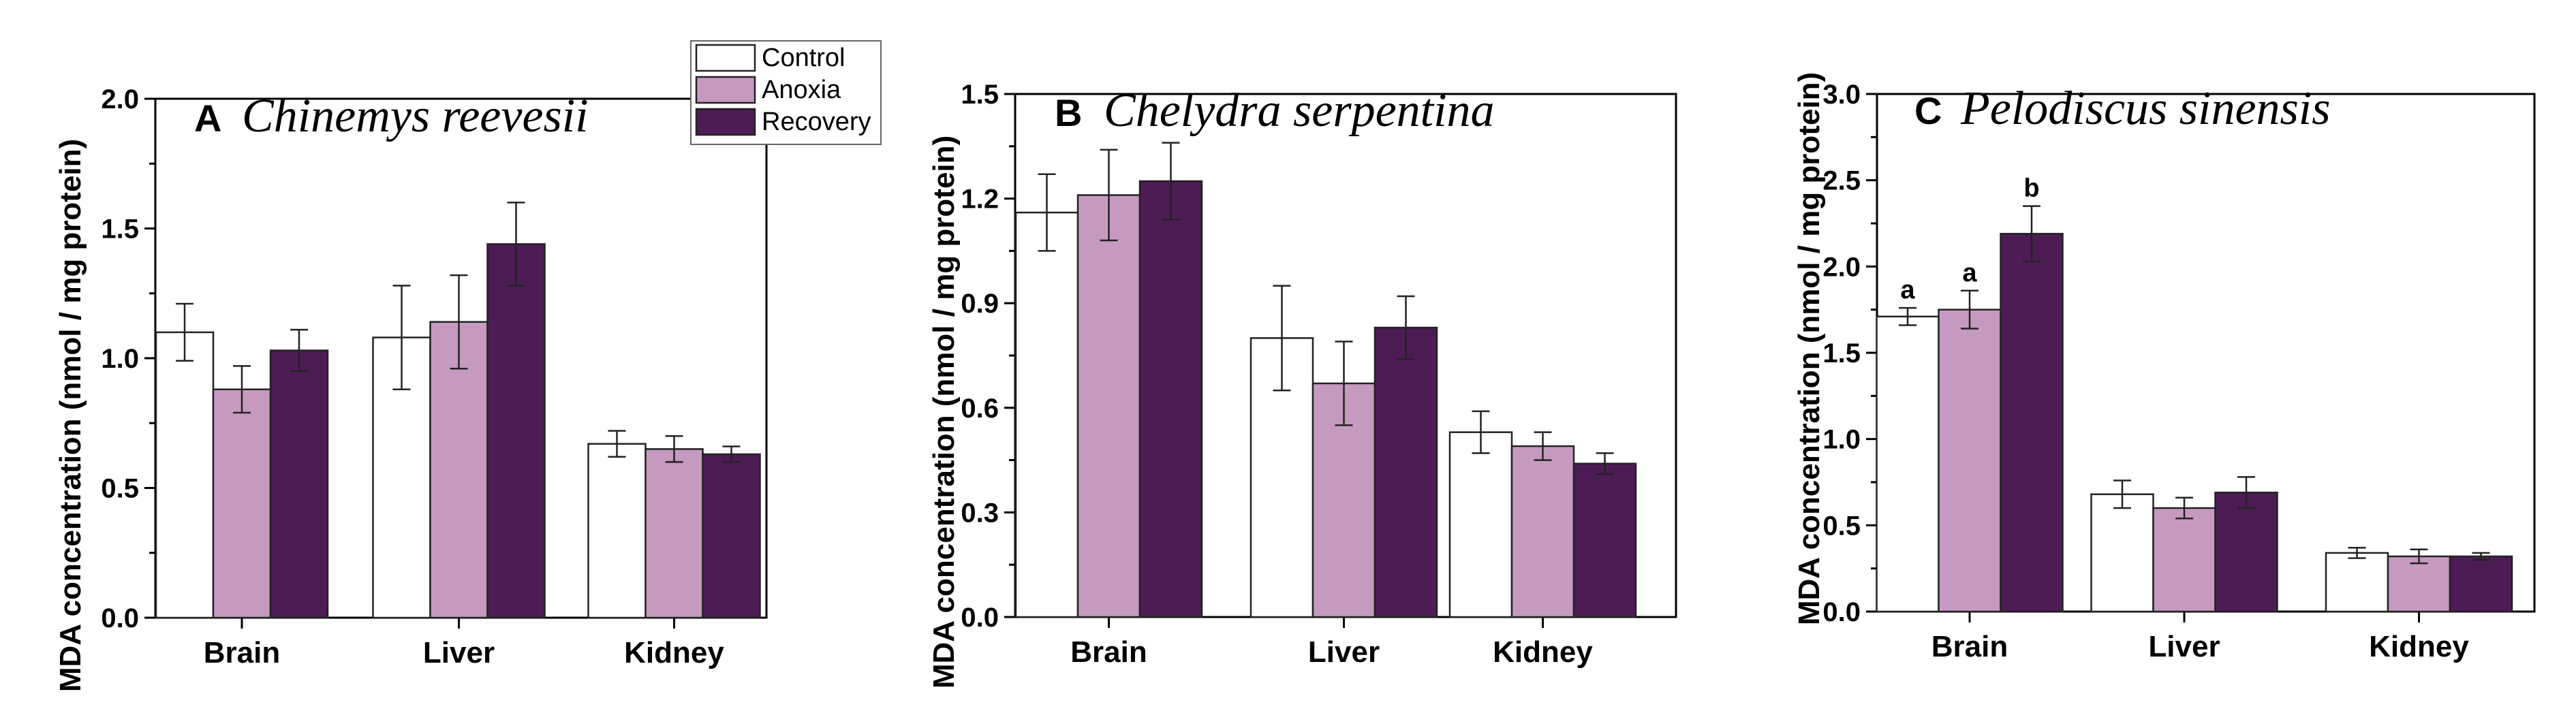  What do you see at coordinates (207, 118) in the screenshot?
I see `panel-a-letter: A` at bounding box center [207, 118].